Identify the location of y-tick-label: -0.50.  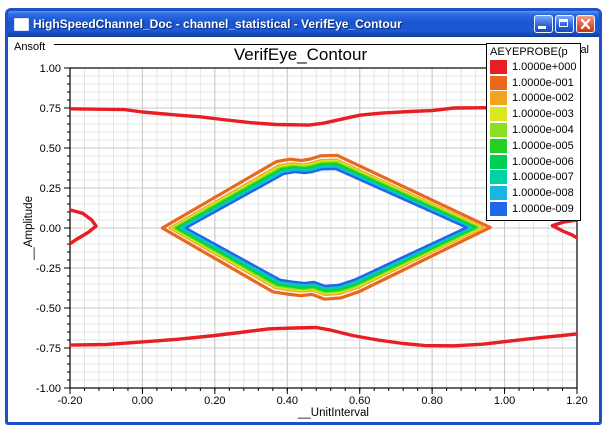
(48, 309).